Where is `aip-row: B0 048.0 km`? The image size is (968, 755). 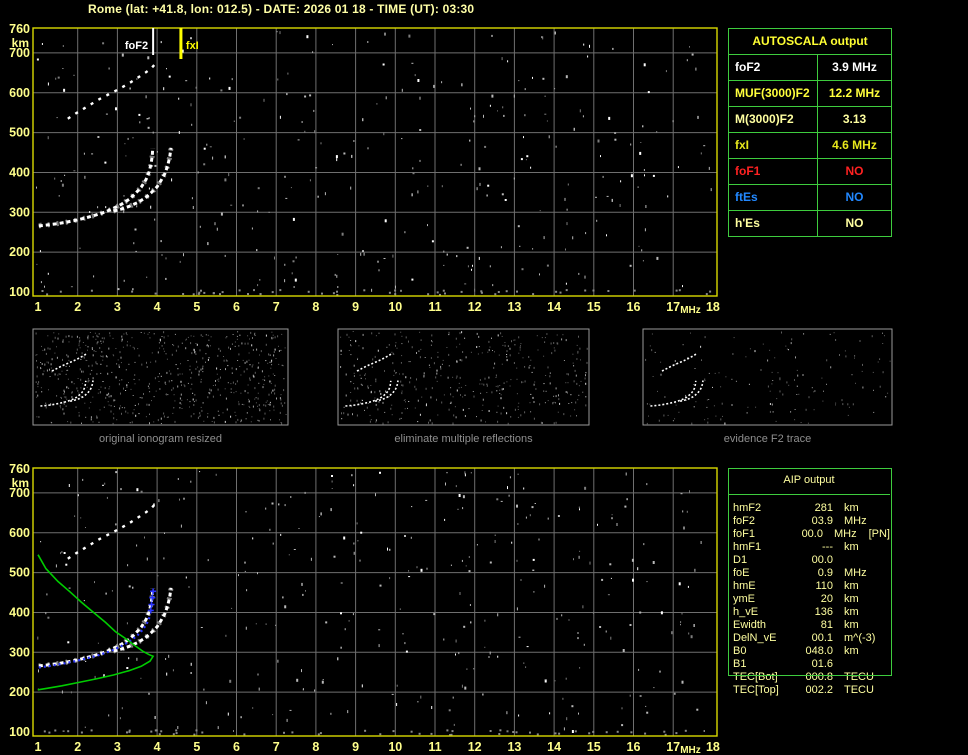
aip-row: B0 048.0 km is located at coordinates (809, 651).